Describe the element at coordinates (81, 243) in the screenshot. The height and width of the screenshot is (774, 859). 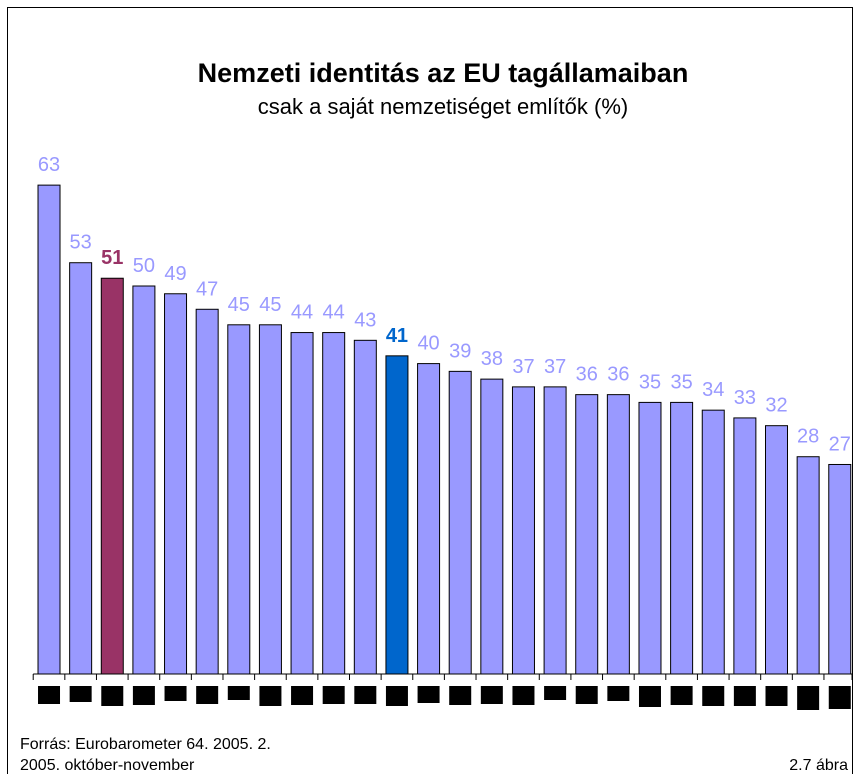
I see `value-label: 53` at that location.